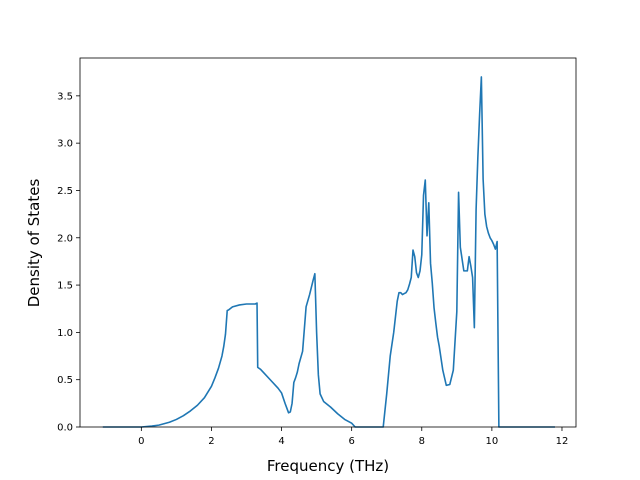  What do you see at coordinates (34, 243) in the screenshot?
I see `y-axis-label: Density of States` at bounding box center [34, 243].